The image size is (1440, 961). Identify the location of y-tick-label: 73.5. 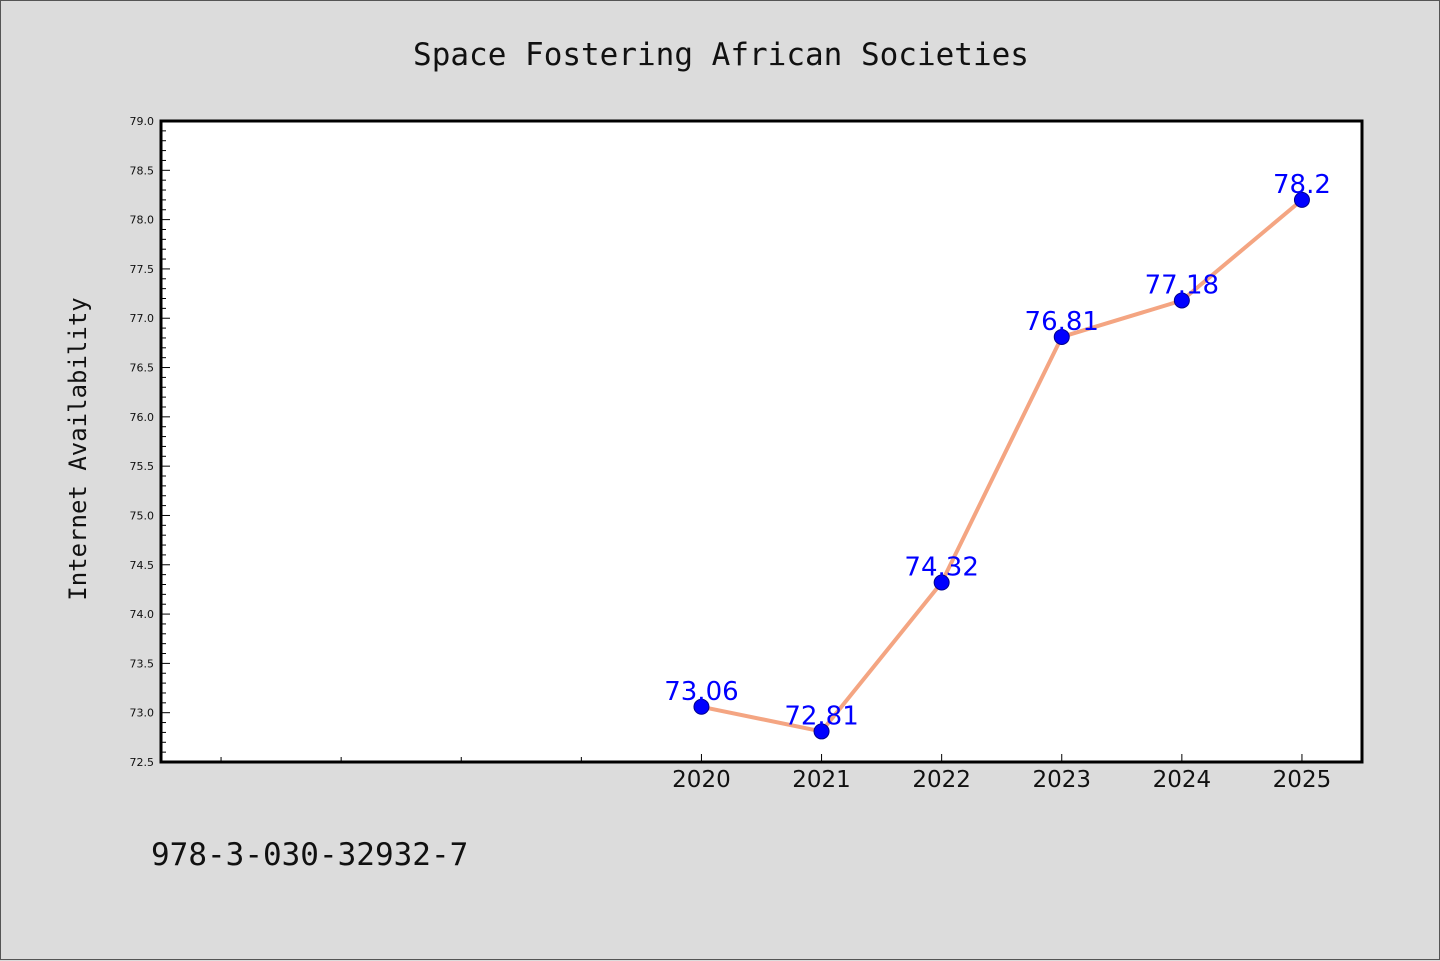
(142, 663).